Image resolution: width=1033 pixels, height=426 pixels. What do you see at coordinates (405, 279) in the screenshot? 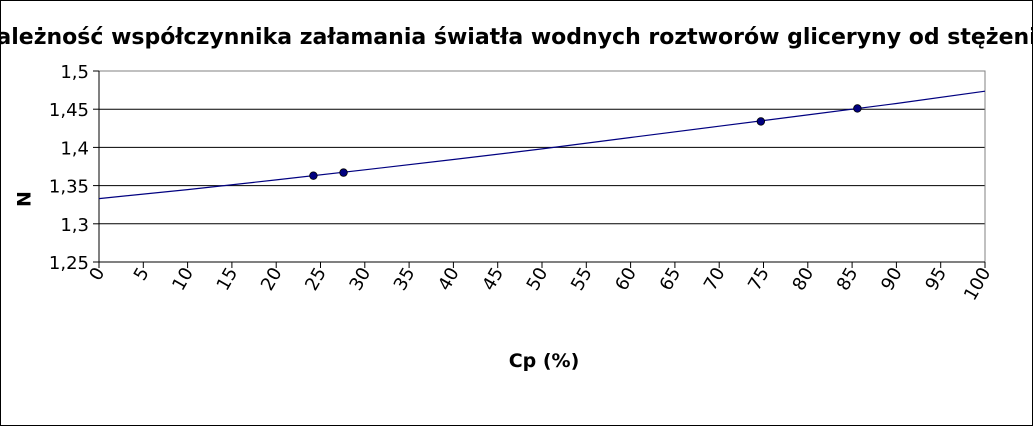
I see `x-tick-label: 35` at bounding box center [405, 279].